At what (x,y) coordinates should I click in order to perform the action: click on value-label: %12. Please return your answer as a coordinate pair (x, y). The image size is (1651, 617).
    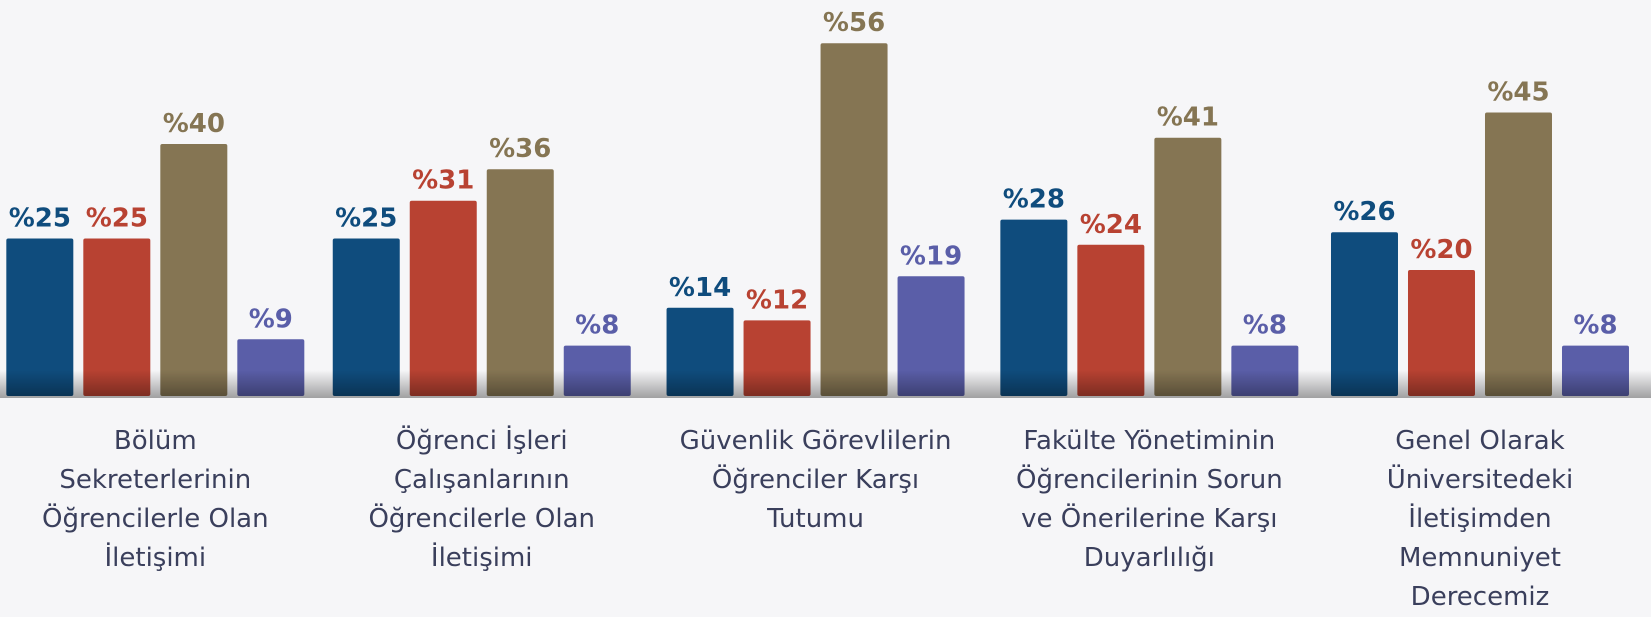
    Looking at the image, I should click on (777, 300).